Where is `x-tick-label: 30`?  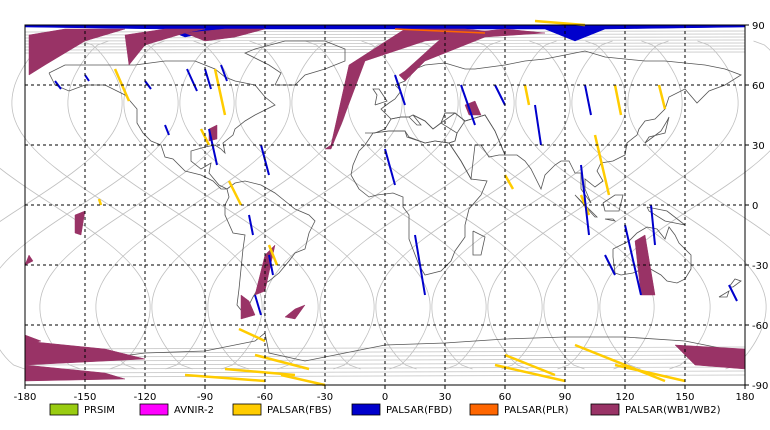 x-tick-label: 30 is located at coordinates (445, 397).